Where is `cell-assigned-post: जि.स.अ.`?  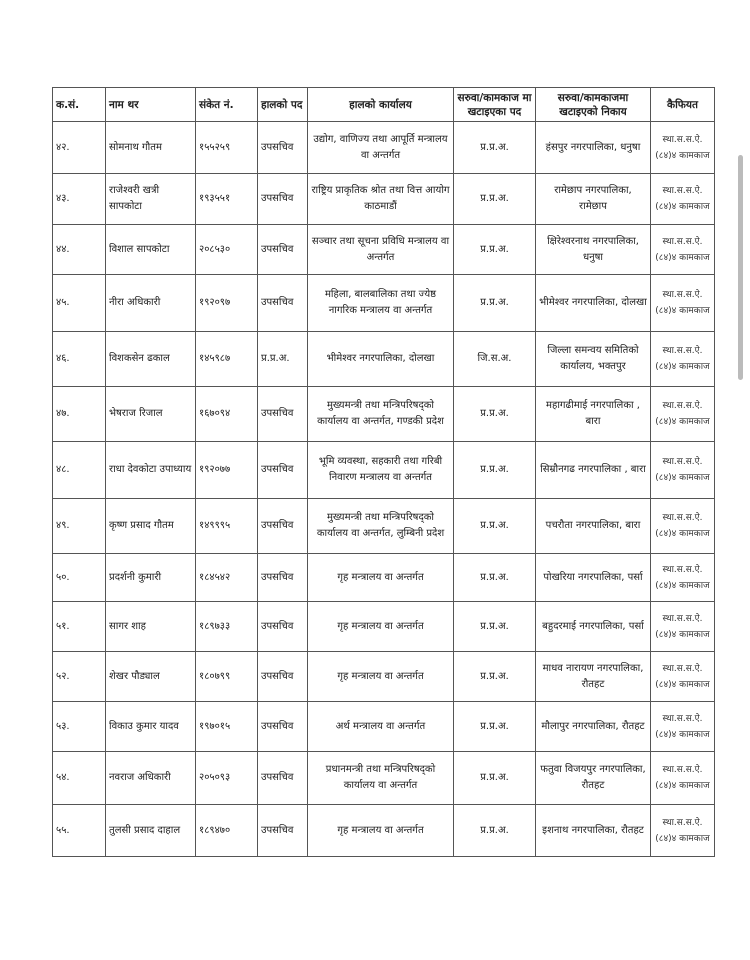 cell-assigned-post: जि.स.अ. is located at coordinates (494, 359).